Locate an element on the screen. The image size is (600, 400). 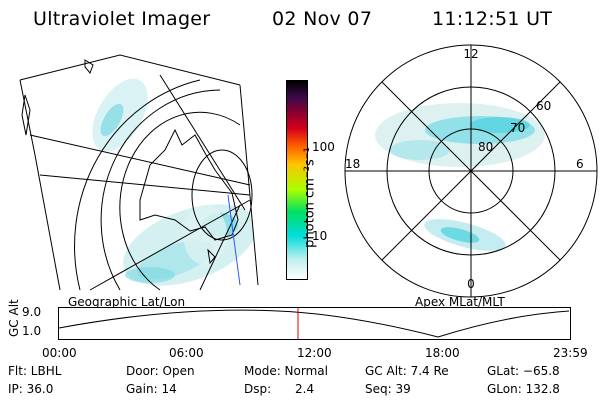
orbit-xtick-0000: 00:00 is located at coordinates (59, 353).